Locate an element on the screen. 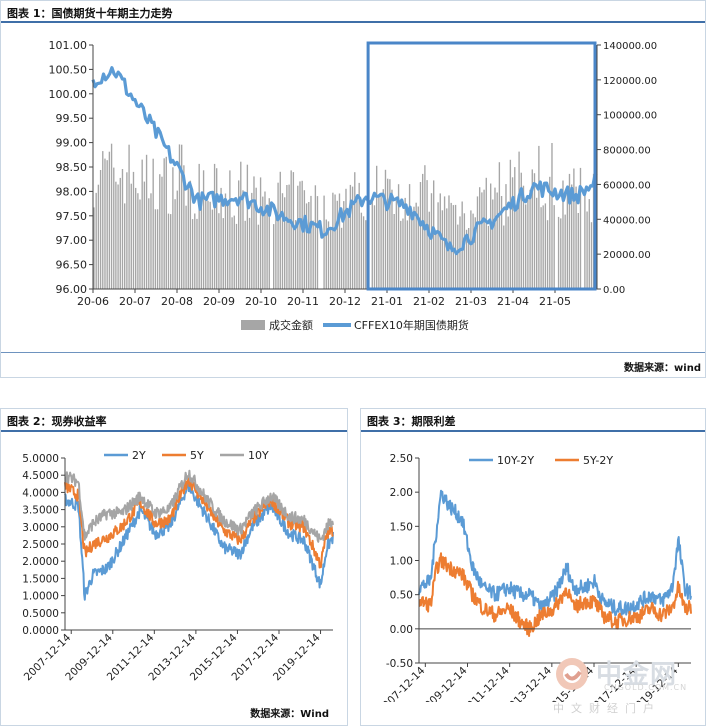  chart1-source: 数据来源：wind is located at coordinates (662, 368).